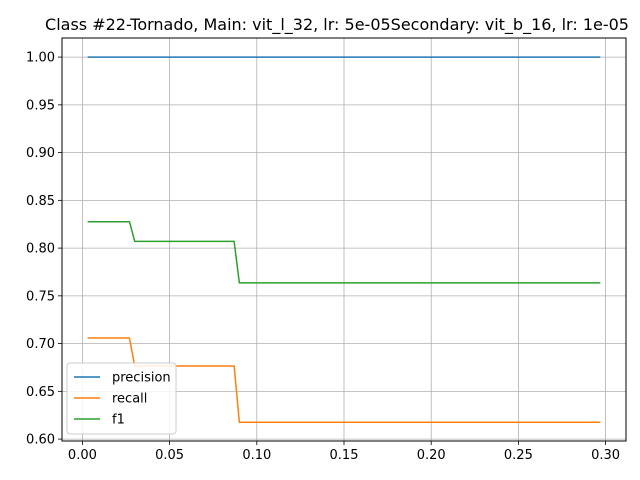 This screenshot has height=480, width=640. I want to click on x-tick-label: 0.30, so click(605, 455).